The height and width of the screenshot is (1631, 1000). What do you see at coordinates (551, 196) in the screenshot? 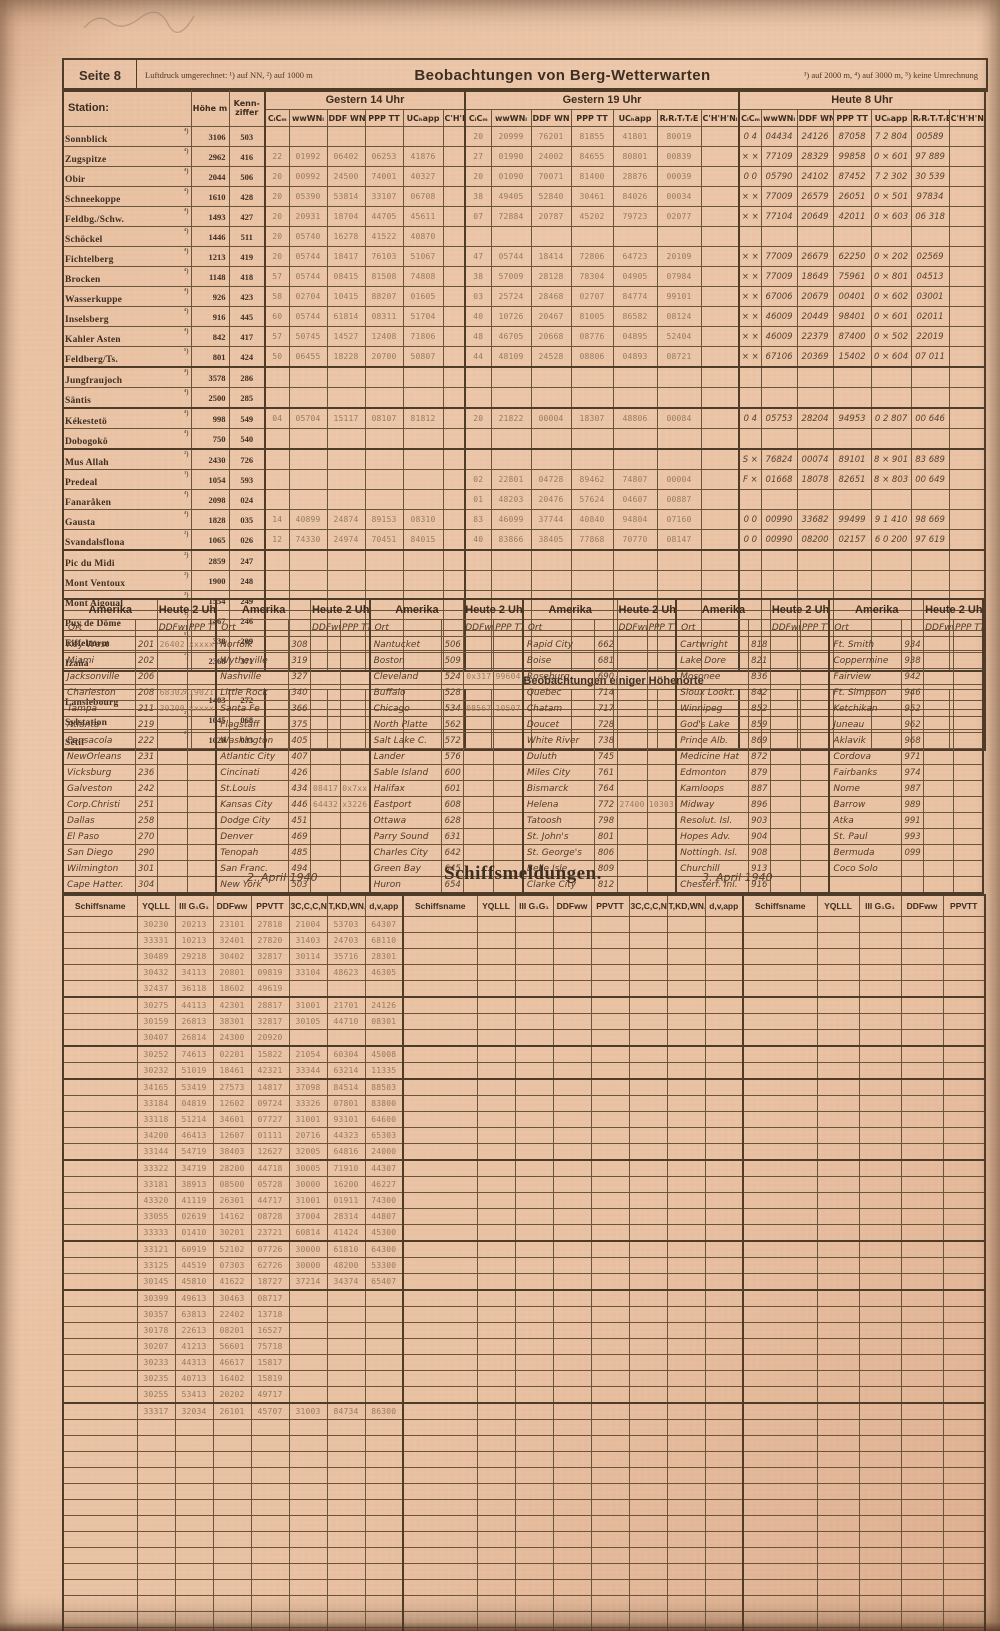
I see `value-cell: 52840` at bounding box center [551, 196].